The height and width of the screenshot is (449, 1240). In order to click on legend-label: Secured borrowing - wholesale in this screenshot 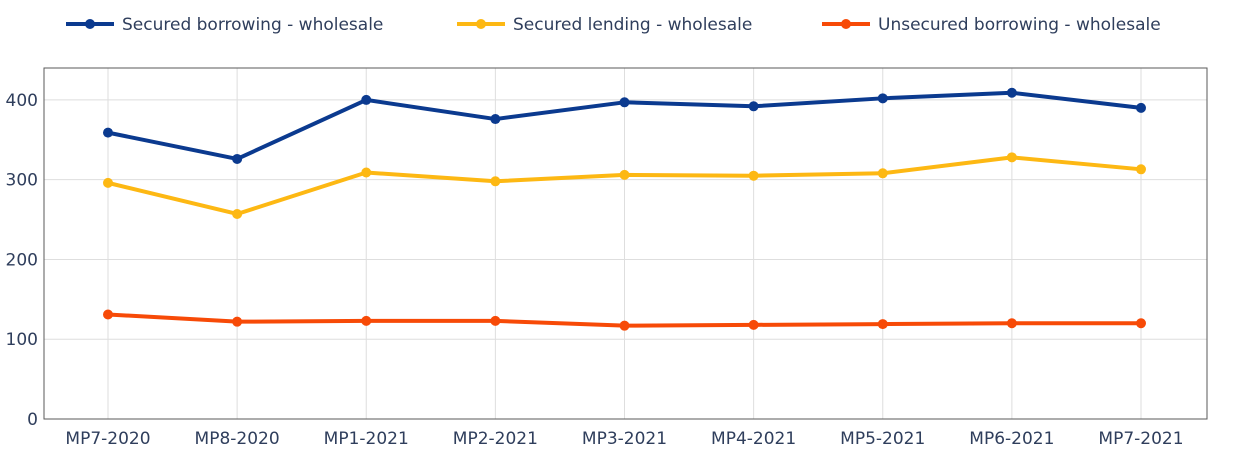, I will do `click(252, 25)`.